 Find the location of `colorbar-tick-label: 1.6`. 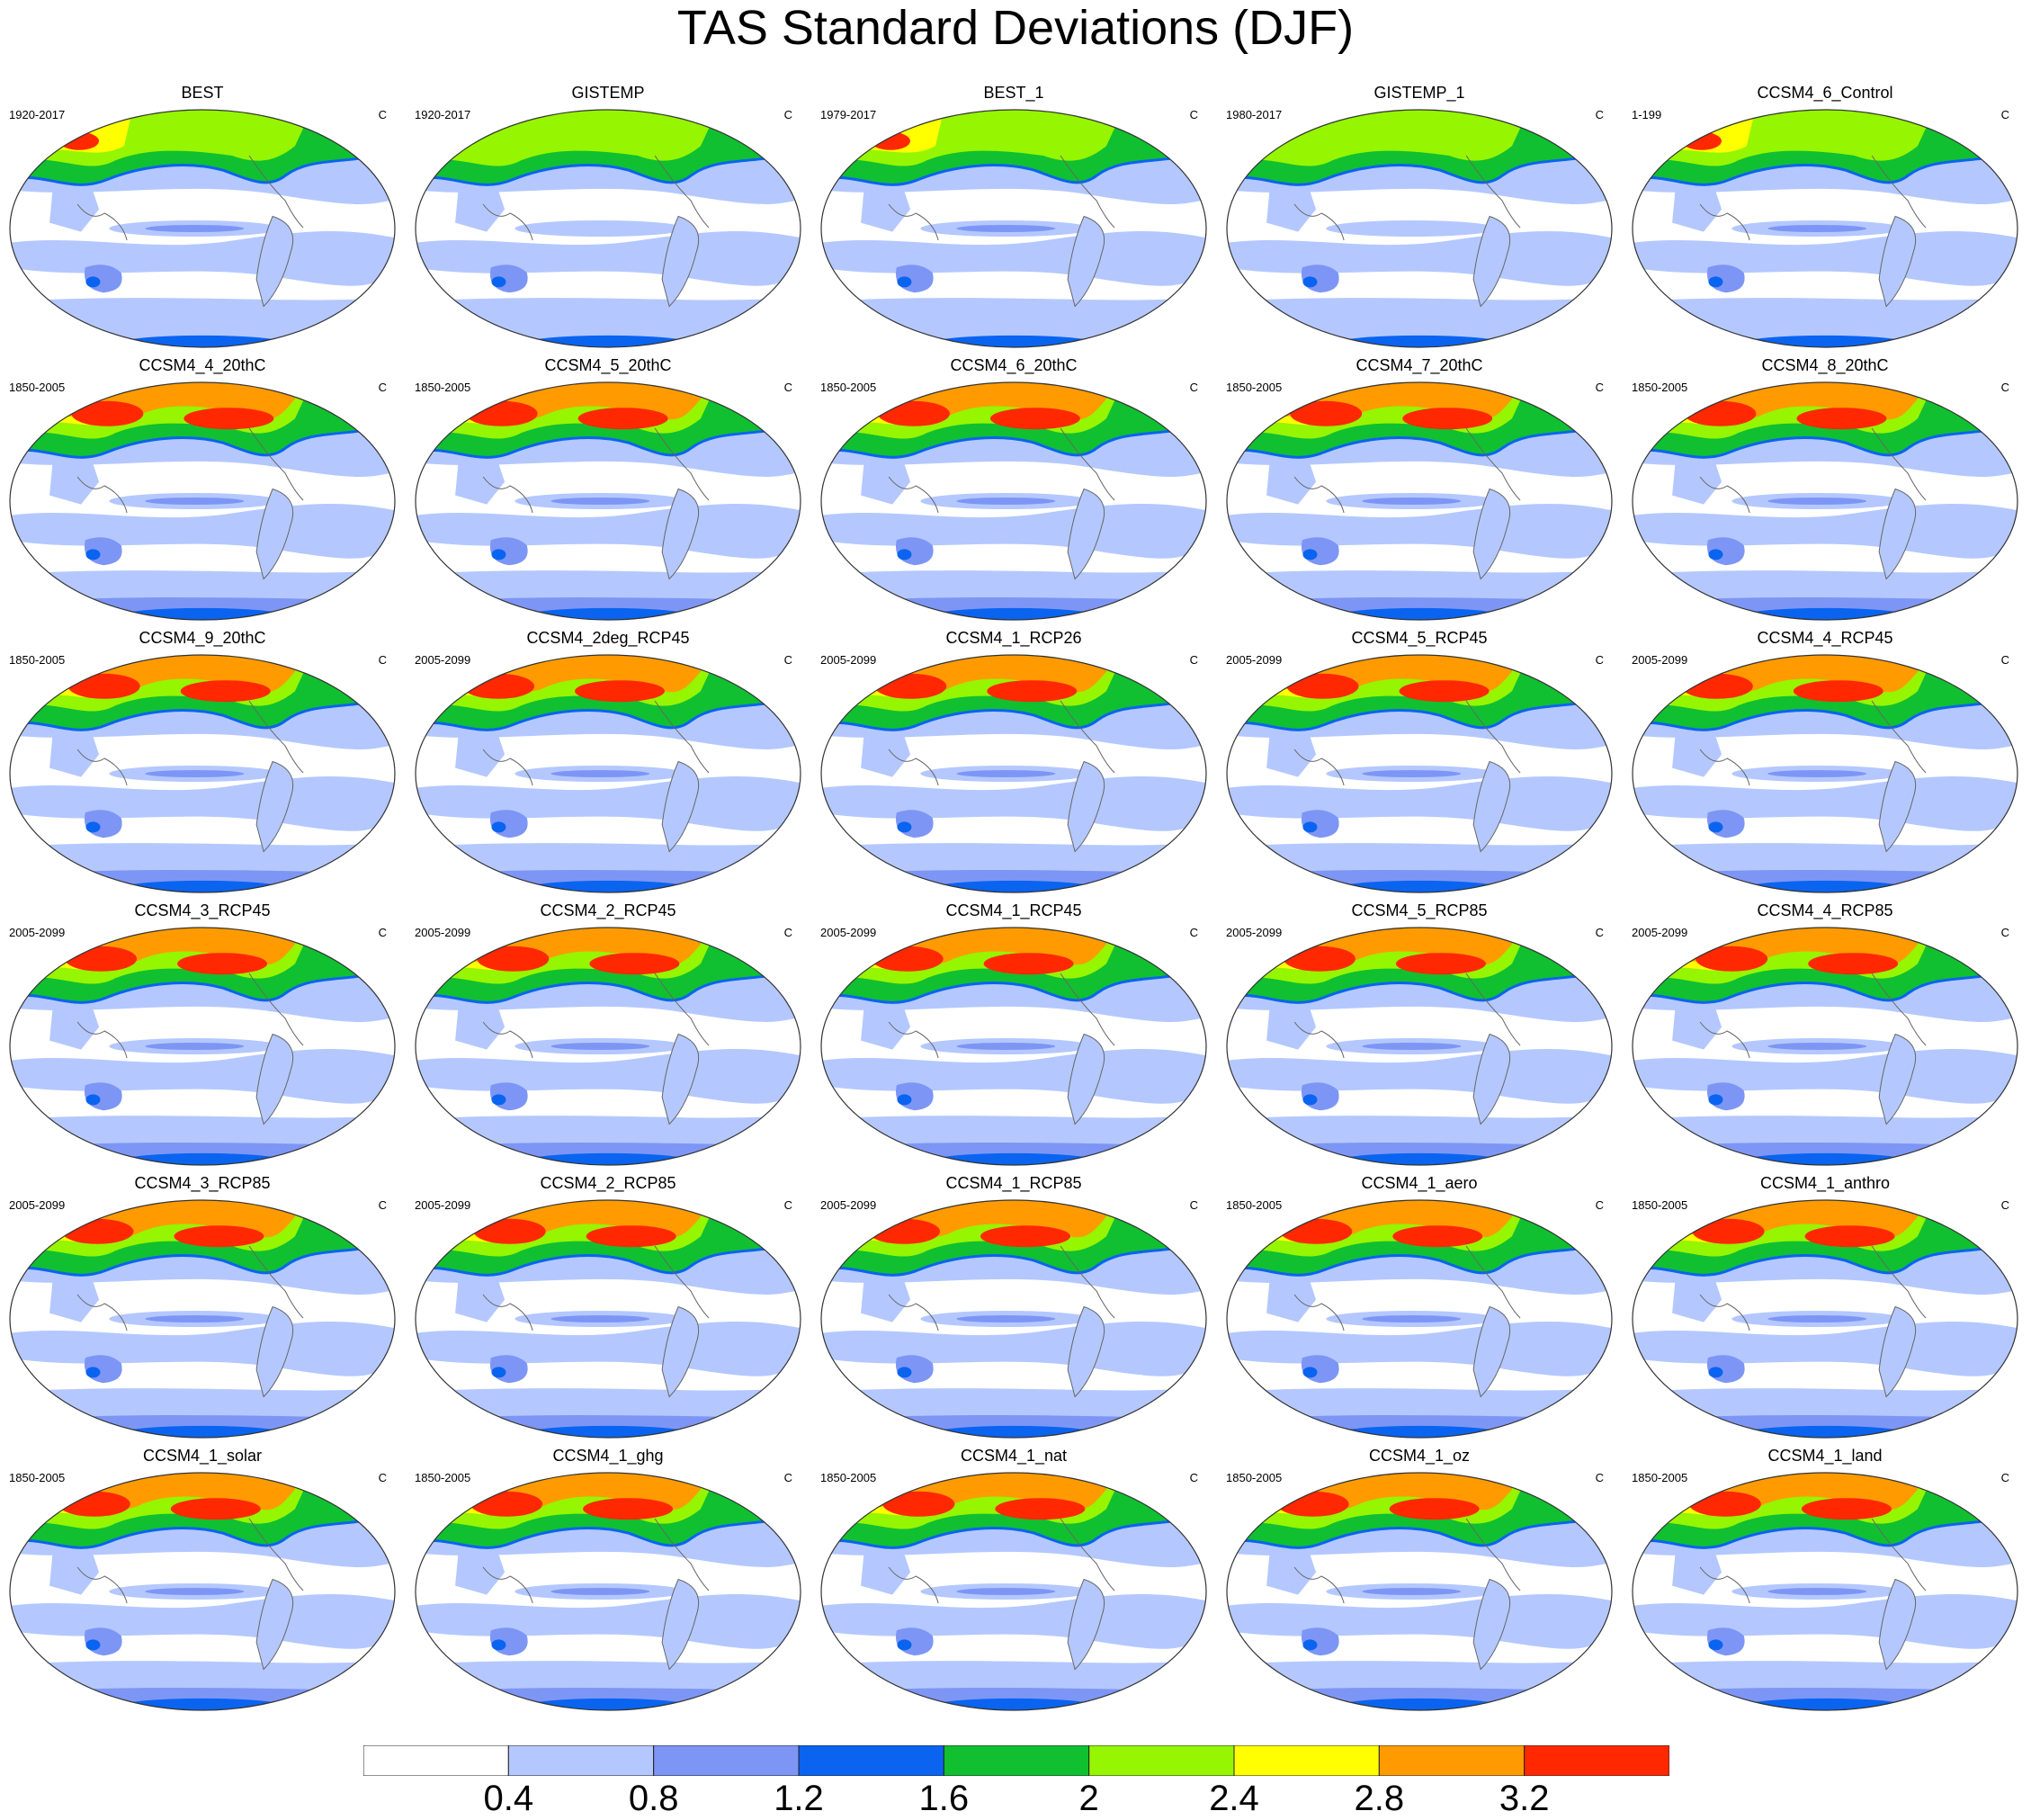

colorbar-tick-label: 1.6 is located at coordinates (944, 1799).